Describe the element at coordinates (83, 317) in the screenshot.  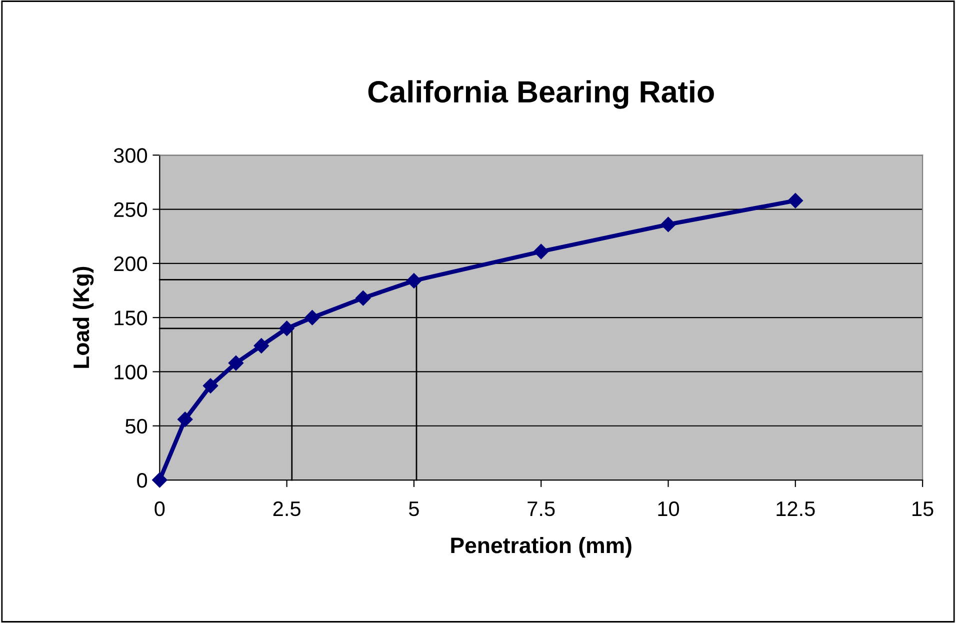
I see `y-axis-title: Load (Kg)` at that location.